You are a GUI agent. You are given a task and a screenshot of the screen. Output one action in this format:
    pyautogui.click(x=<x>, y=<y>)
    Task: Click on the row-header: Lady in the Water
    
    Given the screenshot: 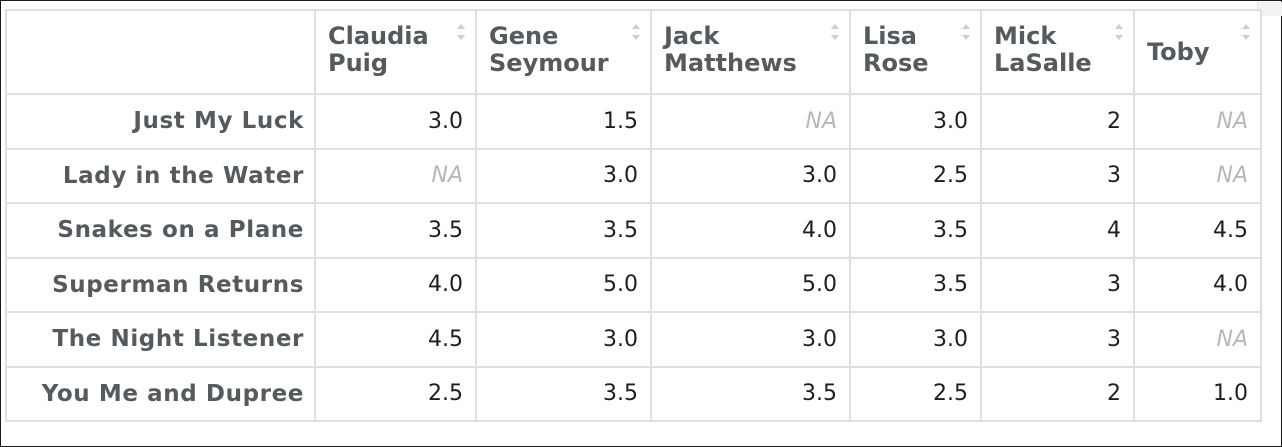 What is the action you would take?
    pyautogui.click(x=160, y=175)
    